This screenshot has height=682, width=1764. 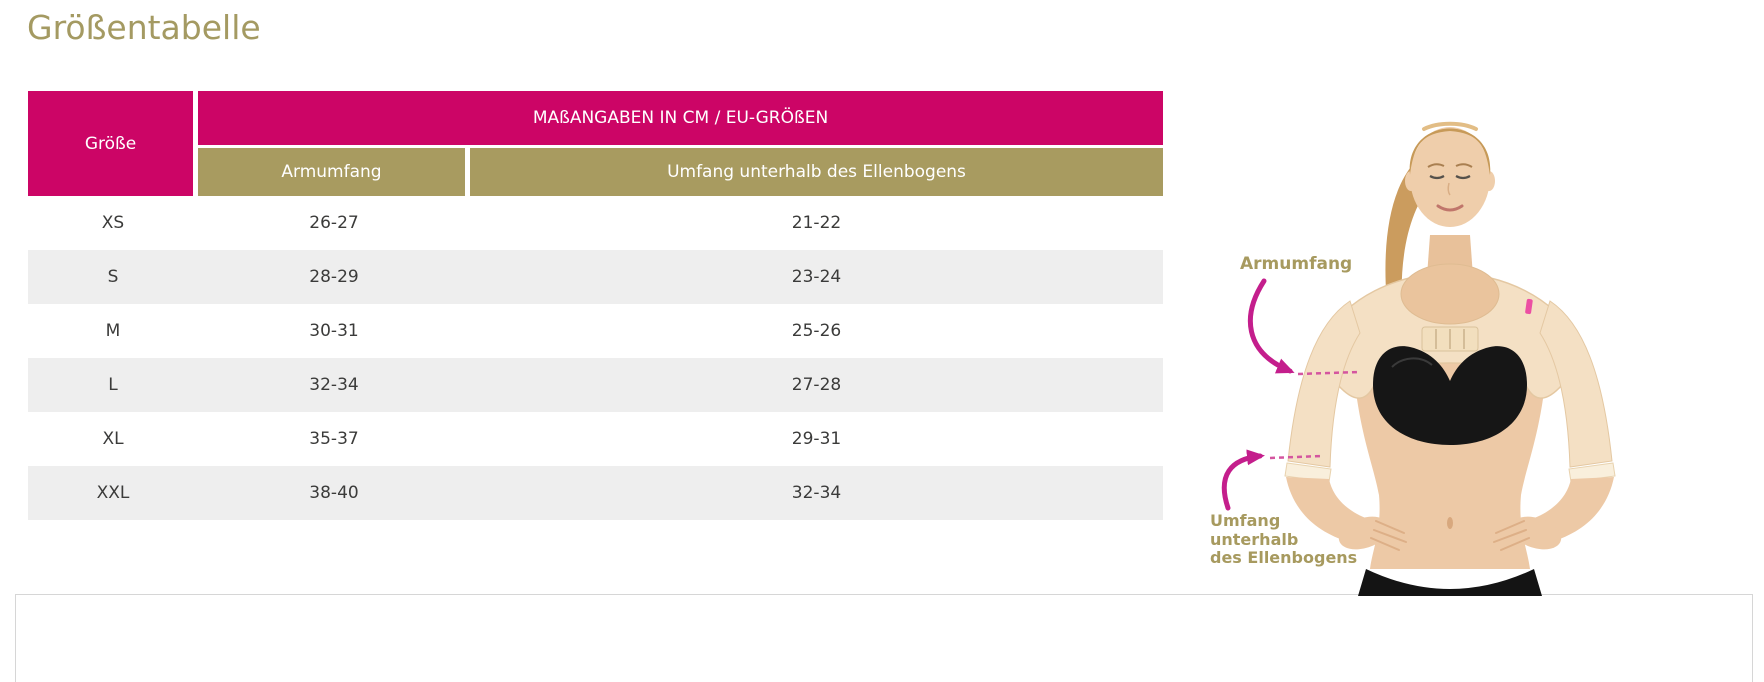 What do you see at coordinates (331, 172) in the screenshot?
I see `header-armumfang: Armumfang` at bounding box center [331, 172].